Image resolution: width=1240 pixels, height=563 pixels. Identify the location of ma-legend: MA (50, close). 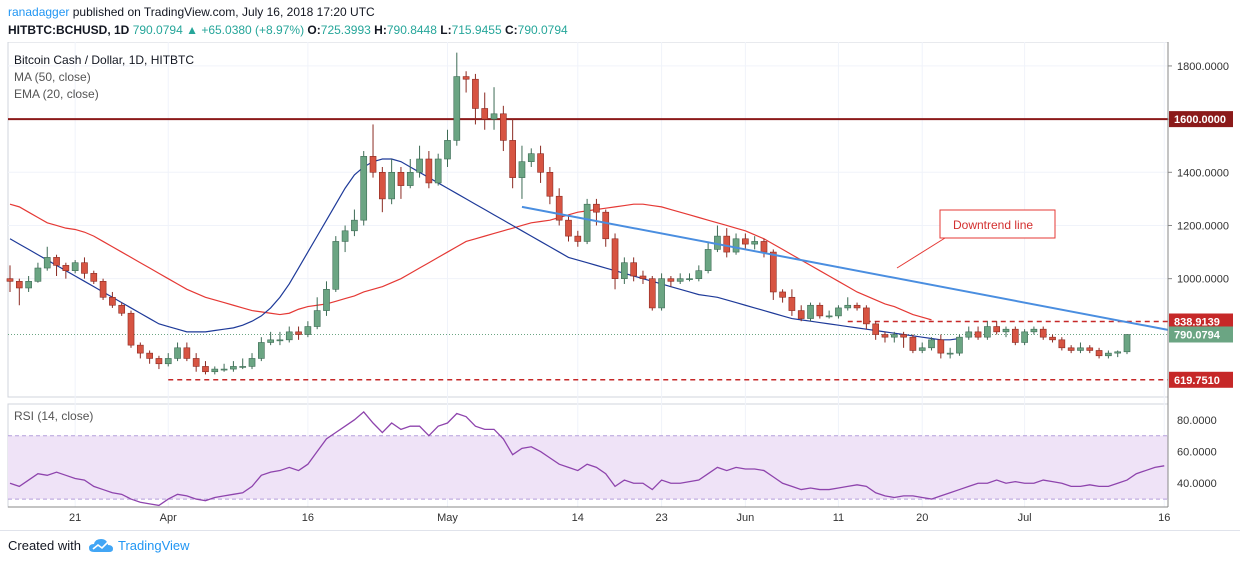
(52, 77).